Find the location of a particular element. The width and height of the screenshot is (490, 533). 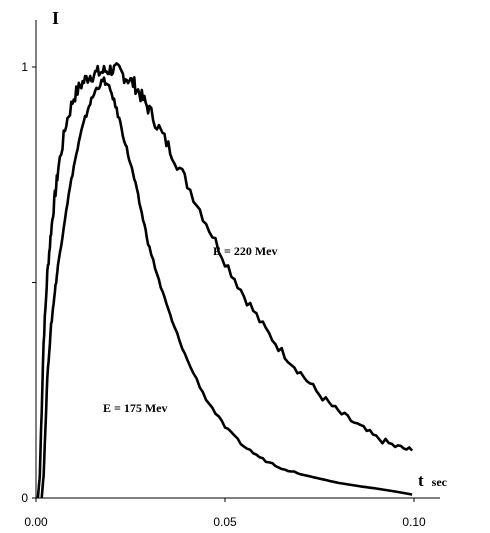

x-axis-title: t sec is located at coordinates (433, 480).